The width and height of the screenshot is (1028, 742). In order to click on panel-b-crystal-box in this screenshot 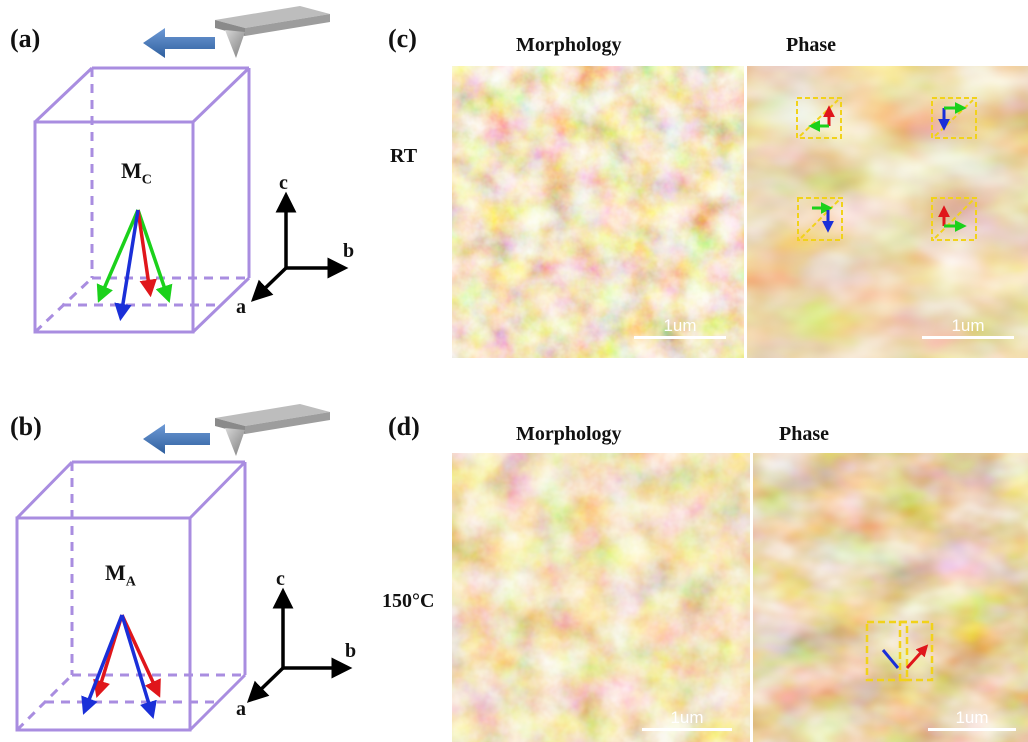, I will do `click(131, 596)`.